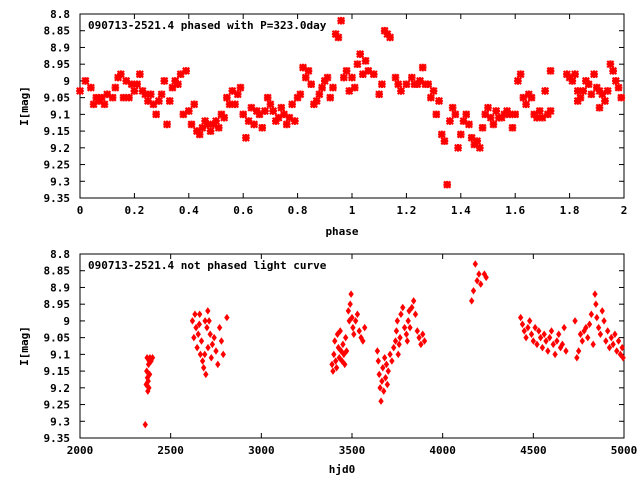 The width and height of the screenshot is (640, 480). I want to click on y-axis-label: I[mag], so click(24, 106).